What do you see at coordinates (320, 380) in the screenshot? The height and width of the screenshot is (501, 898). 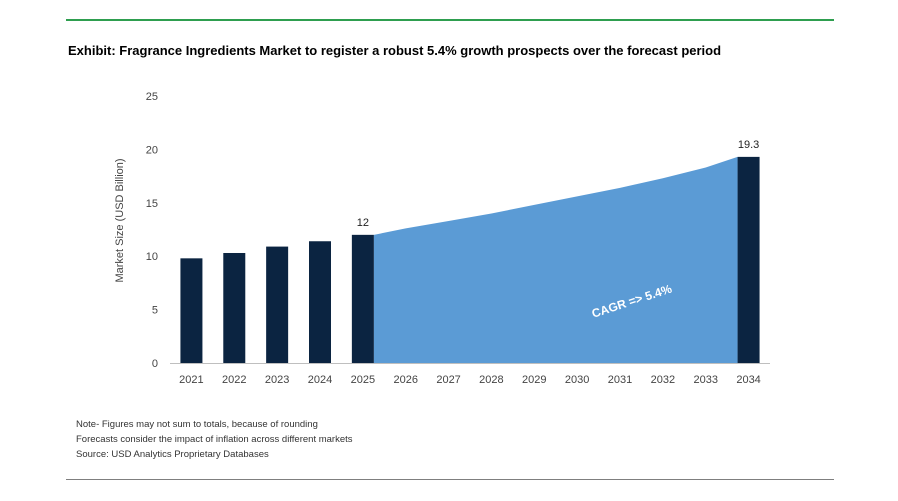 I see `x-tick-label: 2024` at bounding box center [320, 380].